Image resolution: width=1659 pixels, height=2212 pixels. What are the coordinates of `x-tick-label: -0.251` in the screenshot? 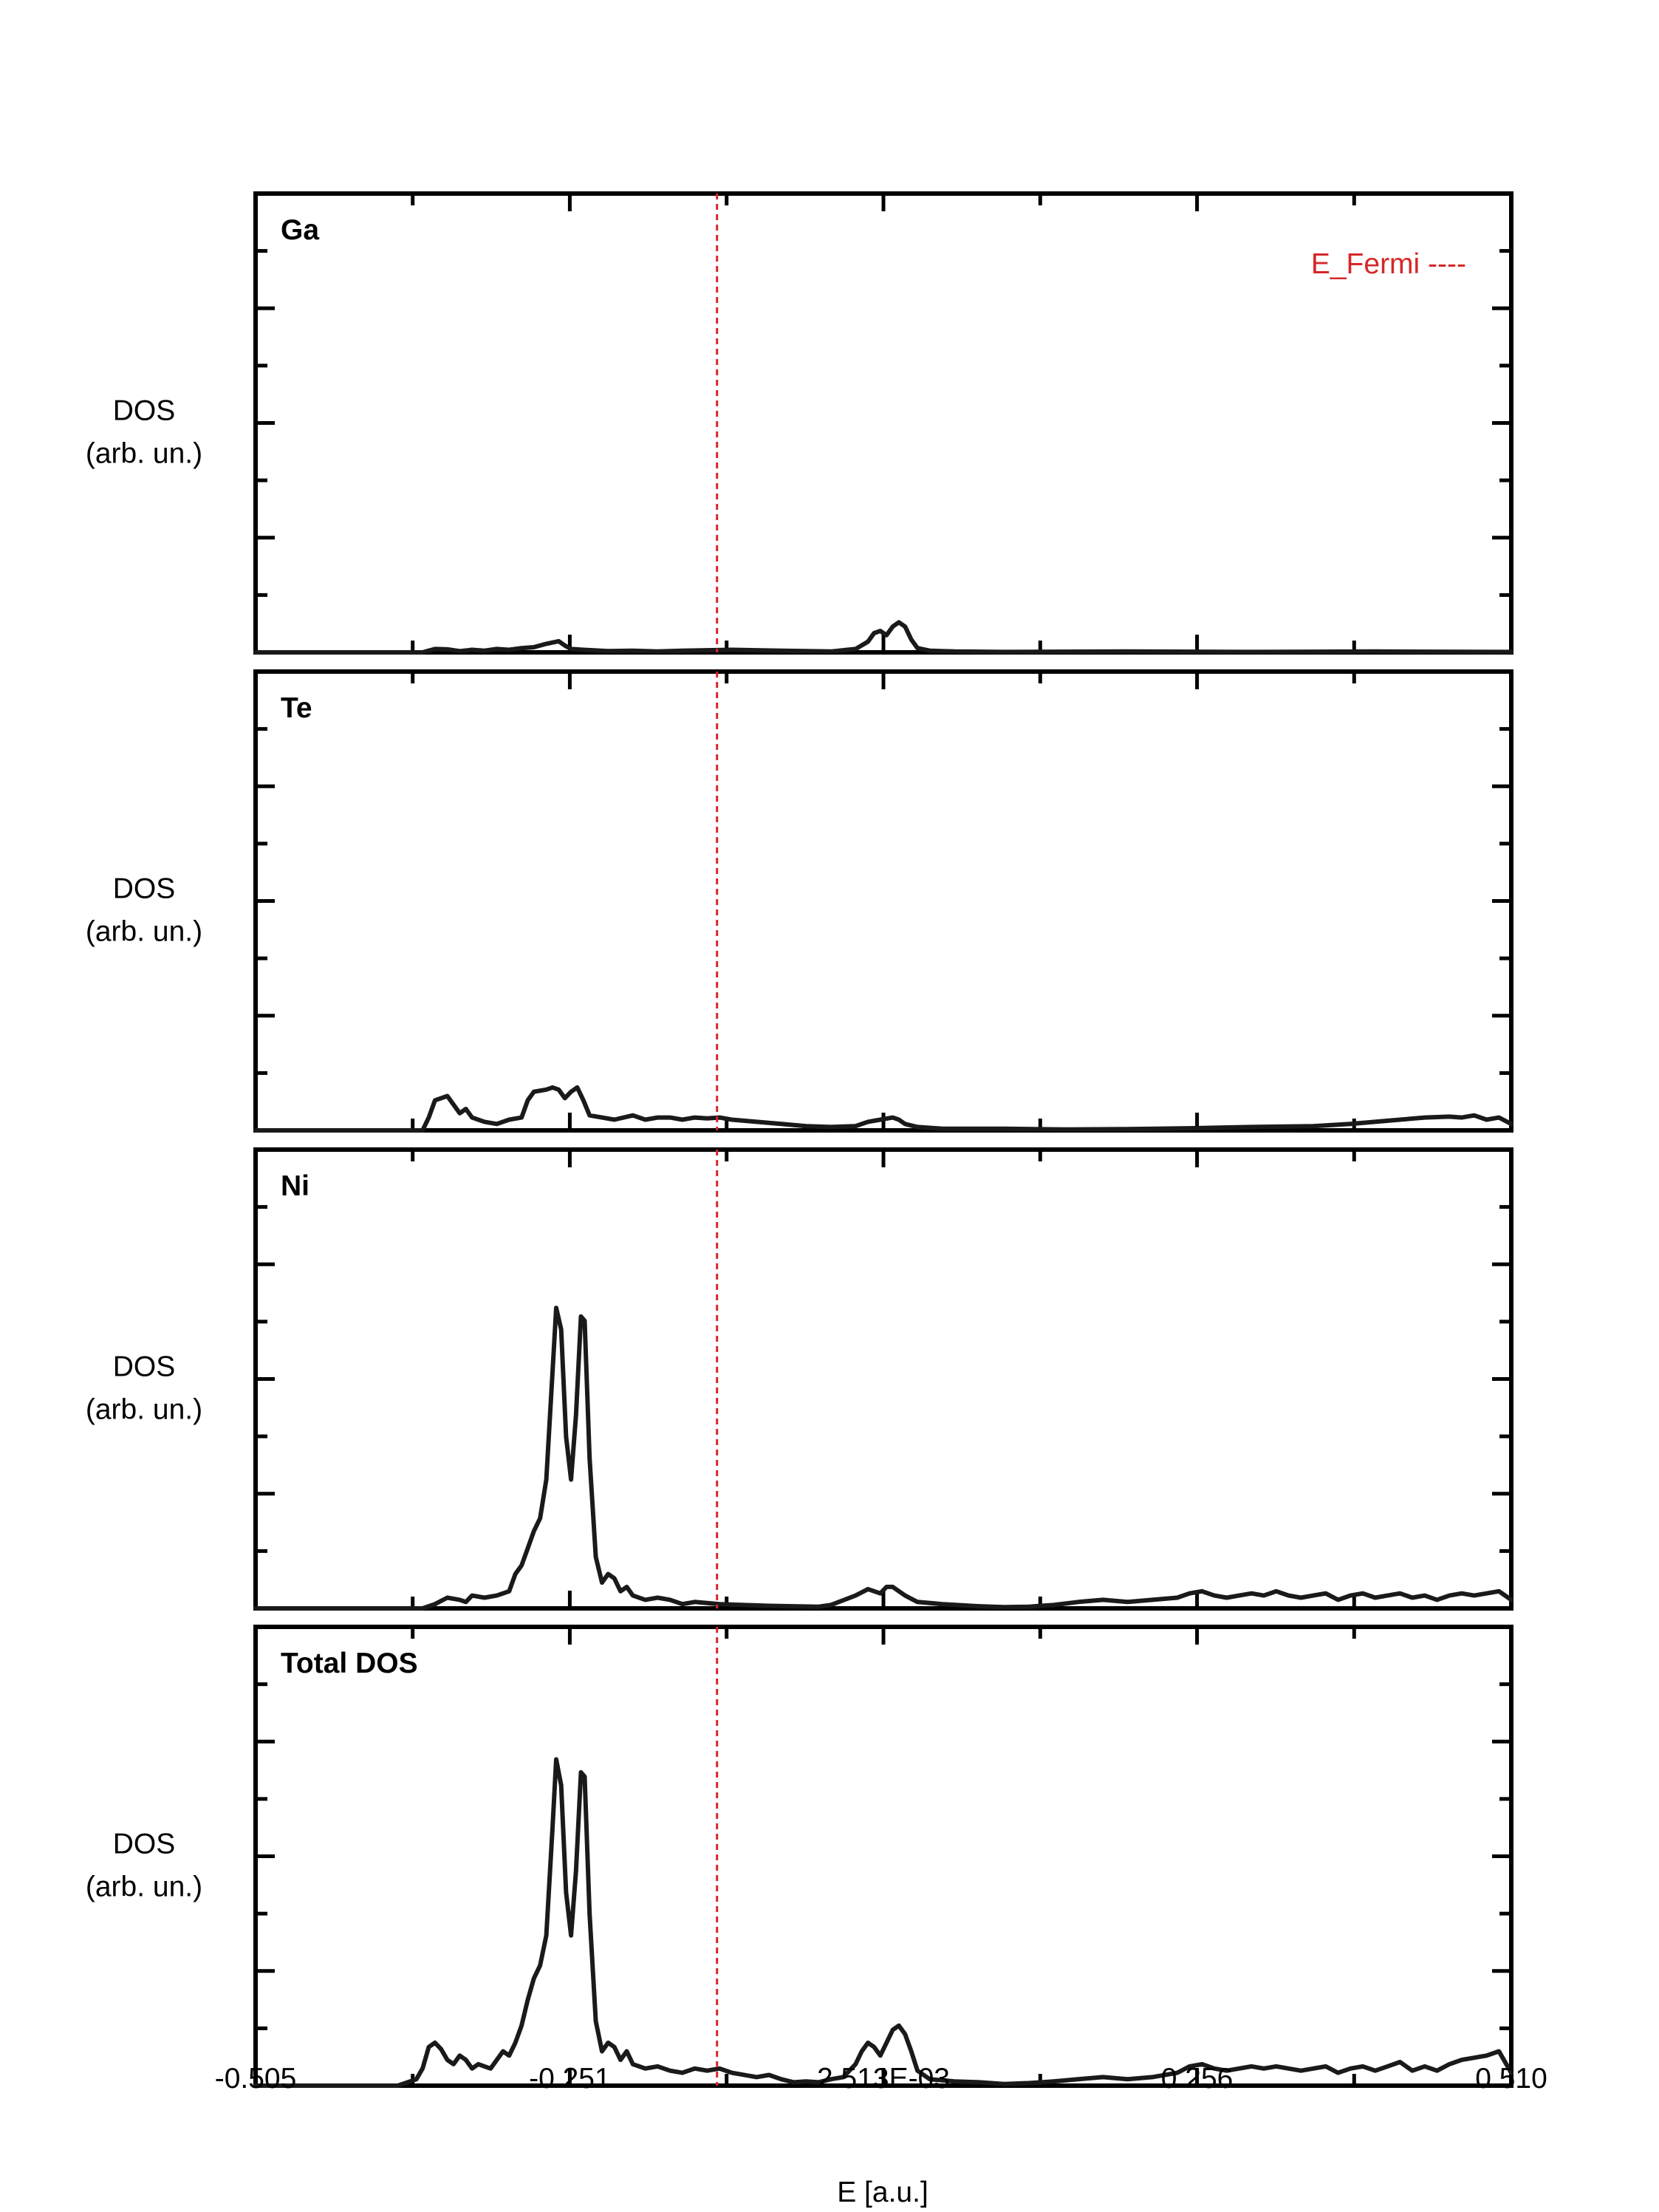 It's located at (570, 2079).